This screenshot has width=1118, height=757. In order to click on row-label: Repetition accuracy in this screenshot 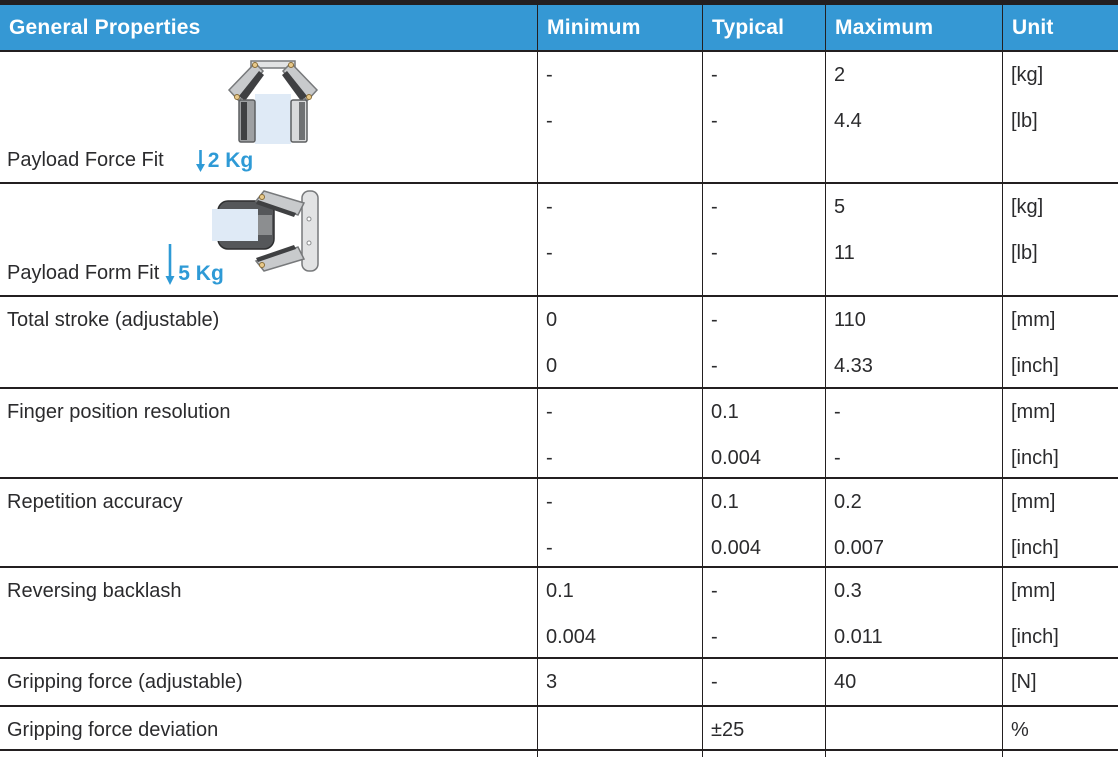, I will do `click(95, 502)`.